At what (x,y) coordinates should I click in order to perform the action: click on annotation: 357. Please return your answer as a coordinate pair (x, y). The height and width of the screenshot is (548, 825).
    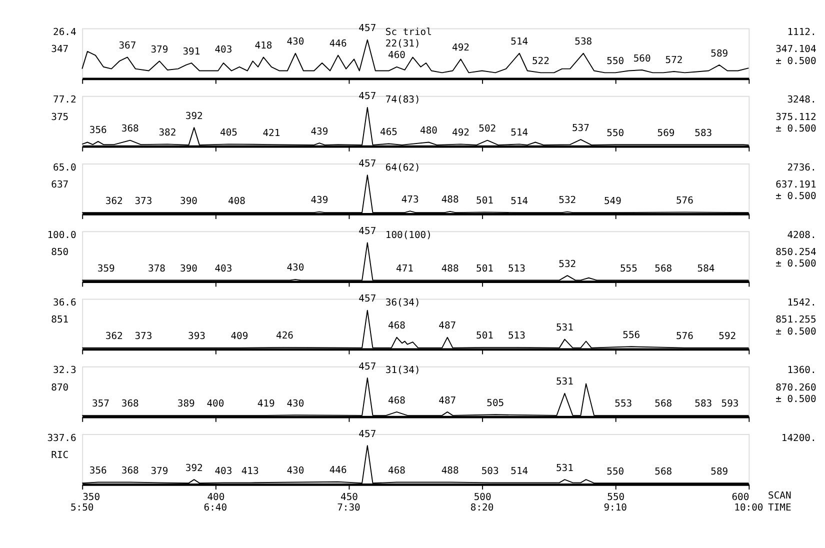
    Looking at the image, I should click on (101, 404).